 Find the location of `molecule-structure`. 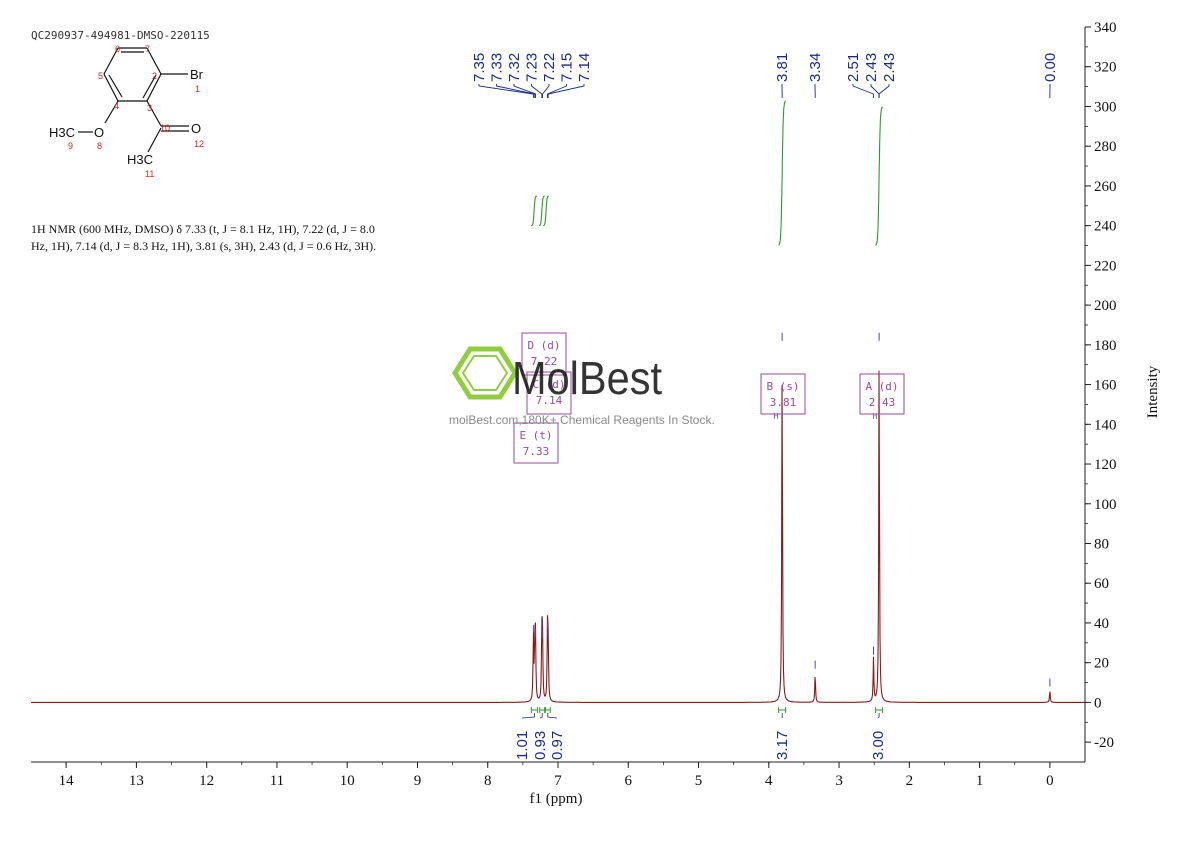

molecule-structure is located at coordinates (133, 100).